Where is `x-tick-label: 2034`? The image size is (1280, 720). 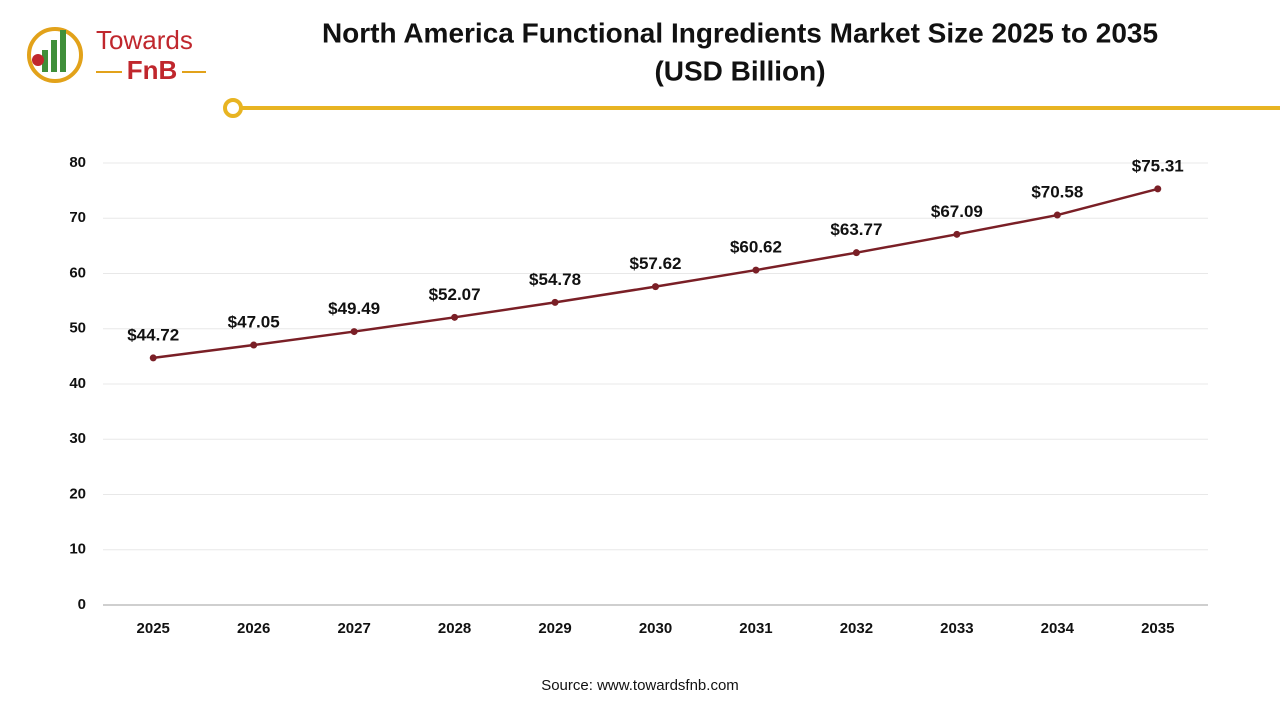 x-tick-label: 2034 is located at coordinates (1058, 628).